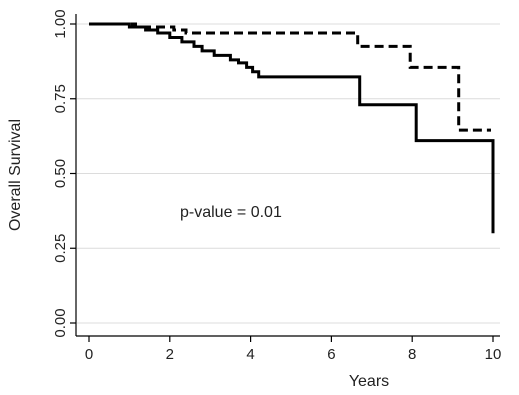 The height and width of the screenshot is (395, 519). I want to click on x-axis-ticks: 0 2 4 6 8 10, so click(293, 349).